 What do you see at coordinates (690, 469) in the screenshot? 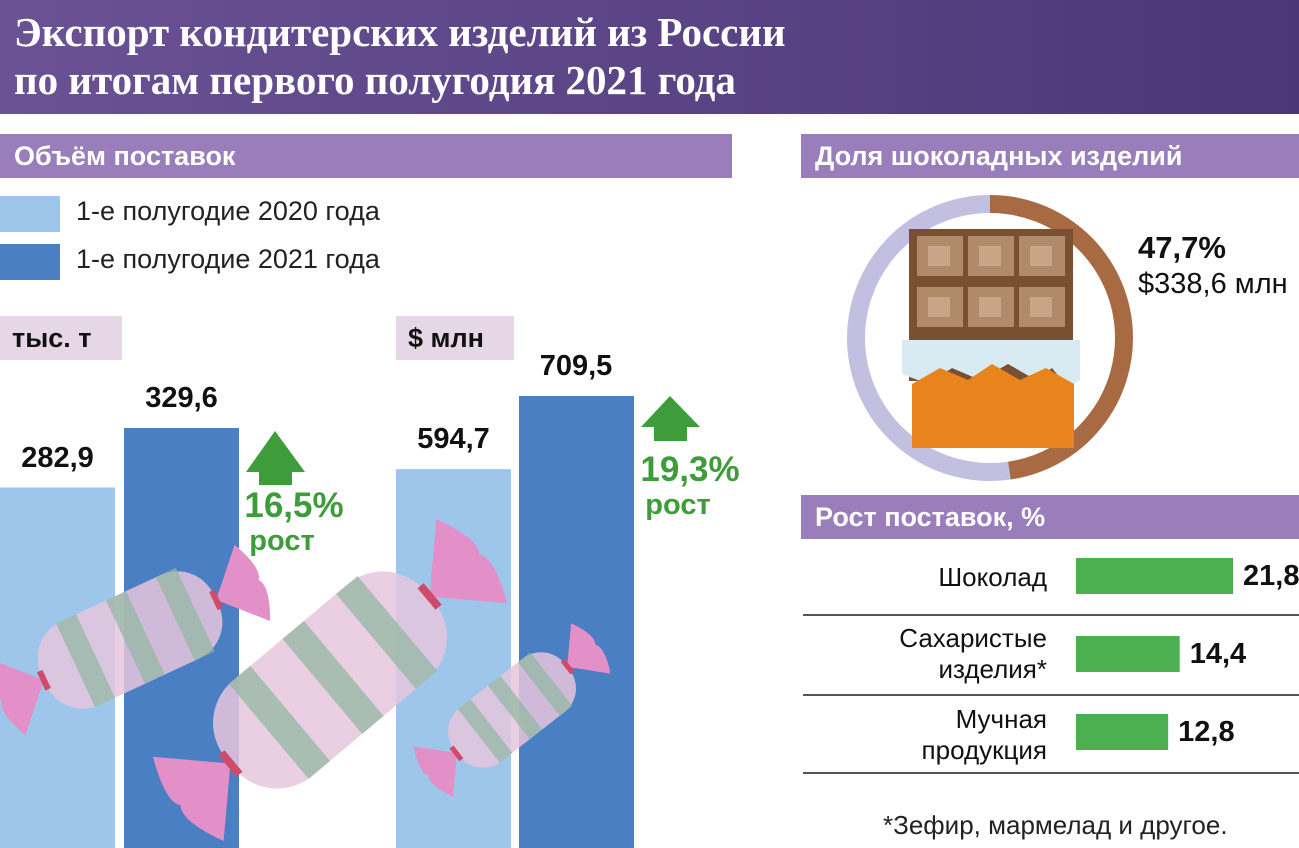
I see `growth-percent: 19,3%` at bounding box center [690, 469].